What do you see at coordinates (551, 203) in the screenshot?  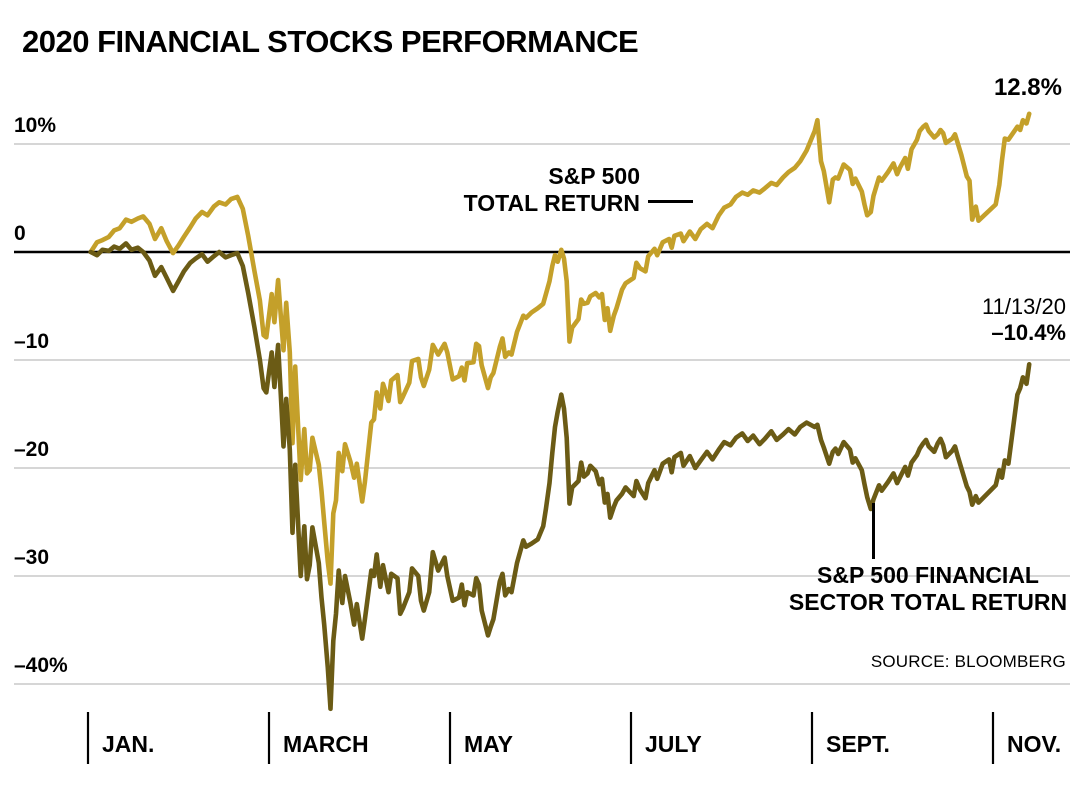 I see `sp500-label-line2: TOTAL RETURN` at bounding box center [551, 203].